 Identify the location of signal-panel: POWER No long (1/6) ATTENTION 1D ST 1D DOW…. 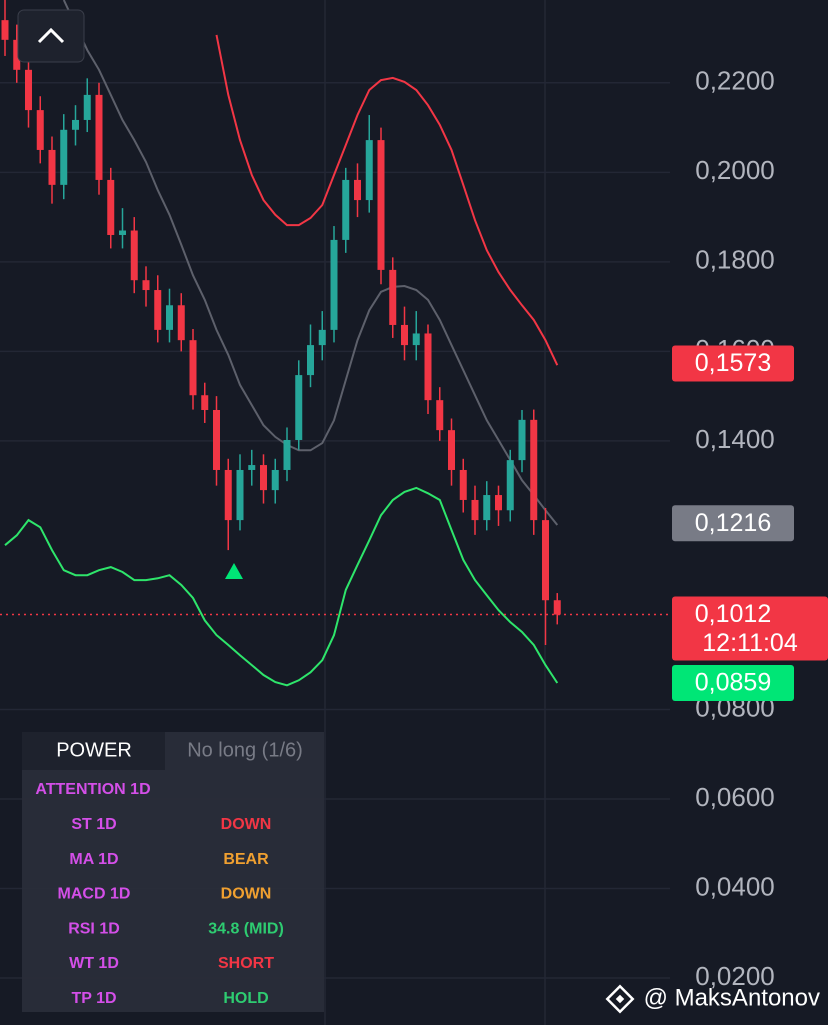
(173, 872).